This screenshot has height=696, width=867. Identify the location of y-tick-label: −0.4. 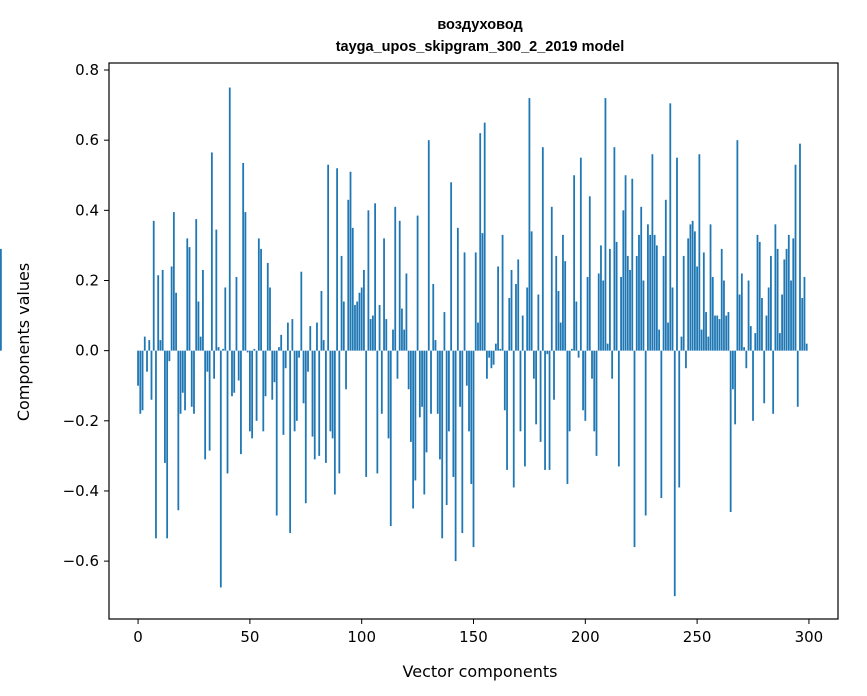
(81, 491).